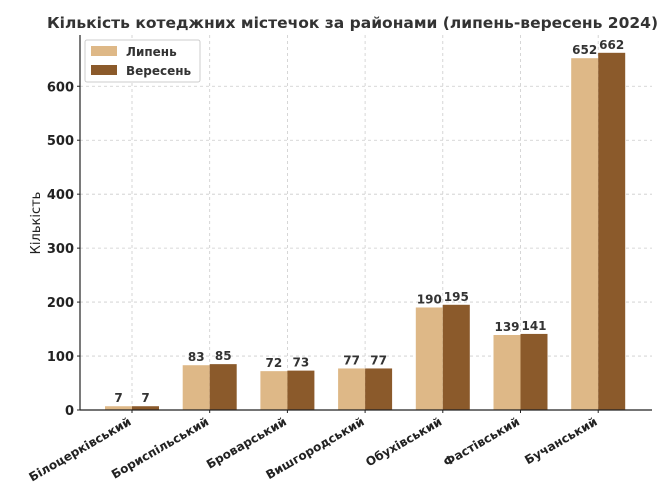 The width and height of the screenshot is (667, 504). I want to click on y-tick-label: 500, so click(60, 141).